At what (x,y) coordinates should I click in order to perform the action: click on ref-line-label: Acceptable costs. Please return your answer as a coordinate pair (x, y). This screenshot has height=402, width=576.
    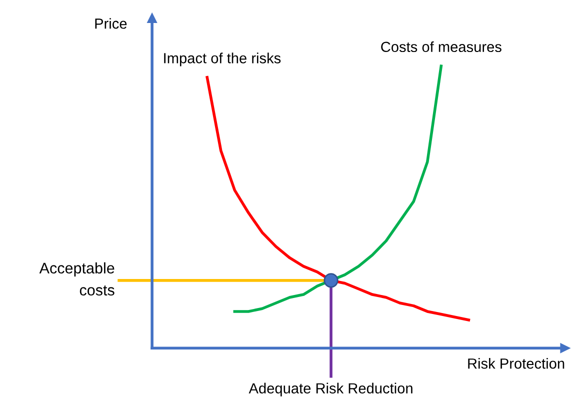
    Looking at the image, I should click on (76, 279).